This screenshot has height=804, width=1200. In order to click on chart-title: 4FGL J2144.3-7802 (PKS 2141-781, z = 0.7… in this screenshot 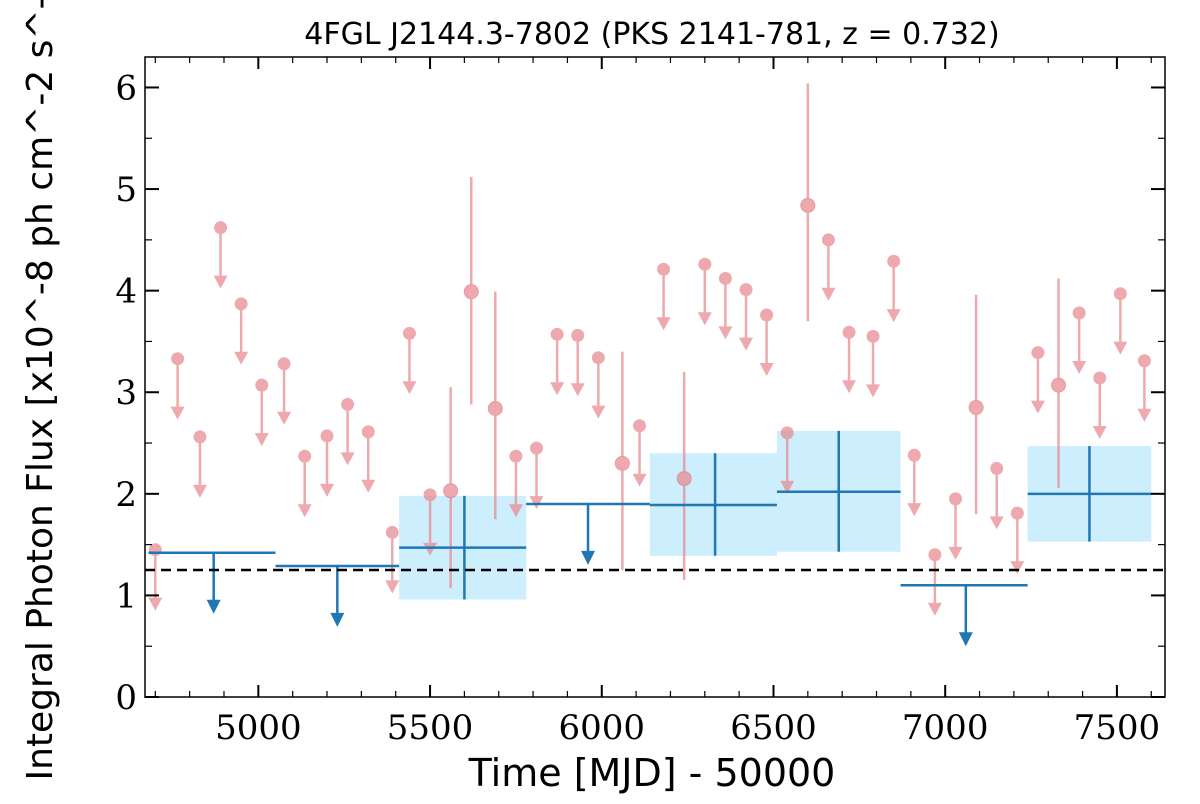, I will do `click(651, 34)`.